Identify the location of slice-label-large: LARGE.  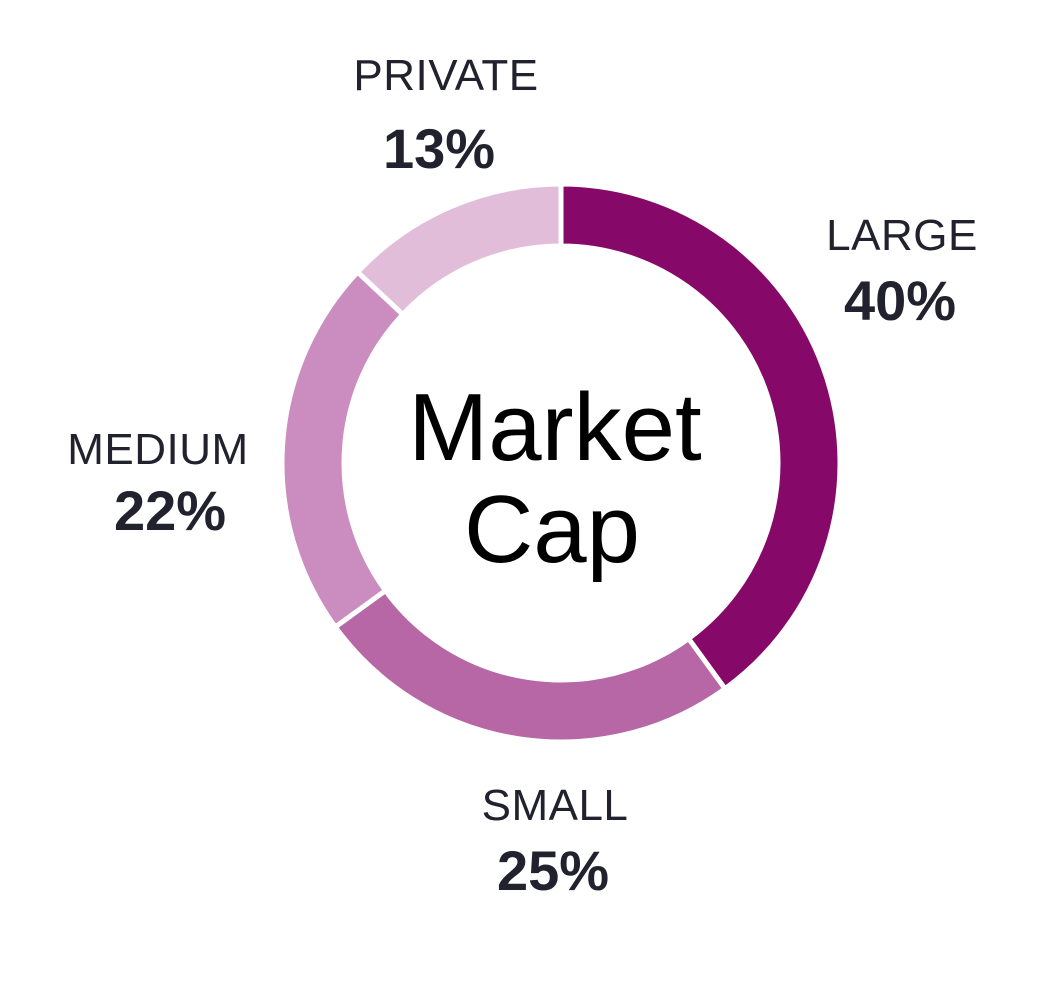
(902, 235).